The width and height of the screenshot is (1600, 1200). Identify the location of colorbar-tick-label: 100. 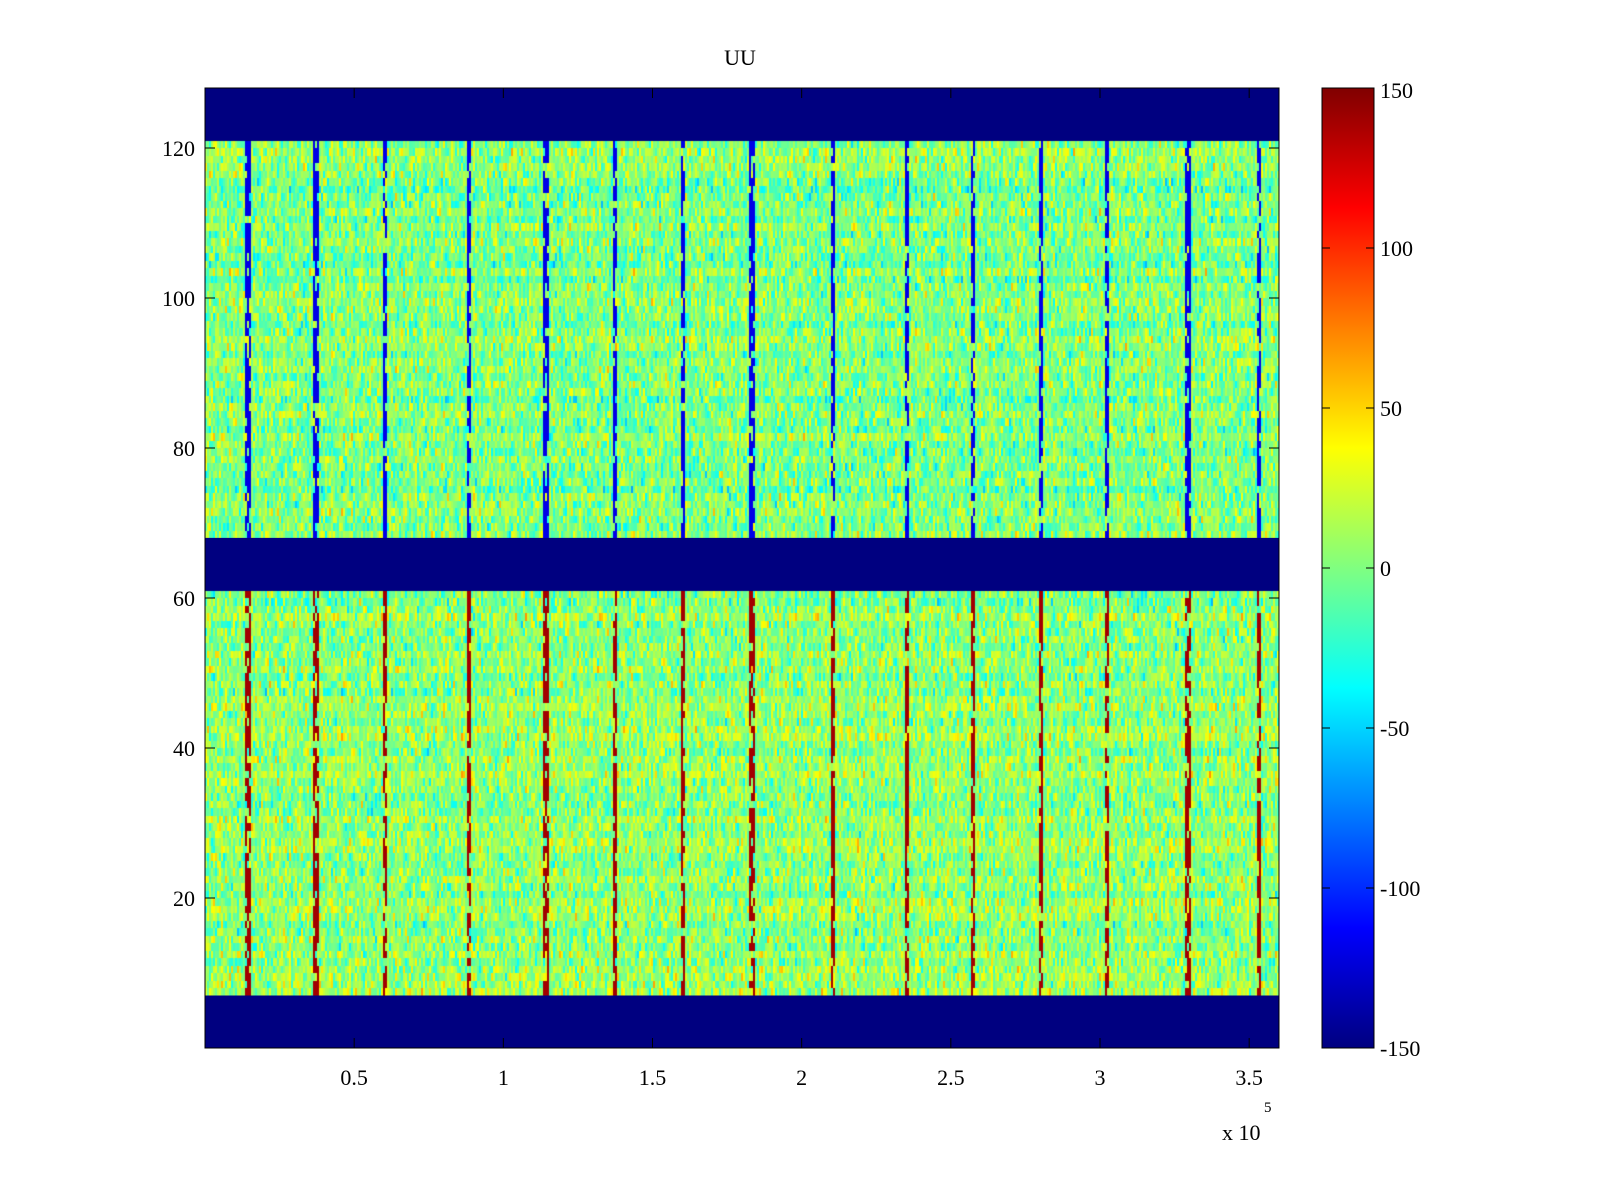
(1396, 248).